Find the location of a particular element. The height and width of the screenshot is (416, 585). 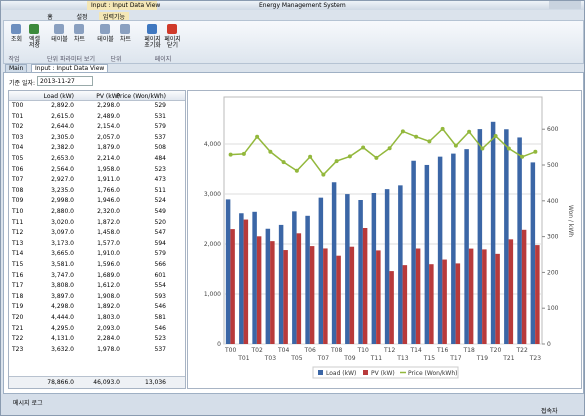

ribbon-tab: 입력기능 is located at coordinates (114, 16).